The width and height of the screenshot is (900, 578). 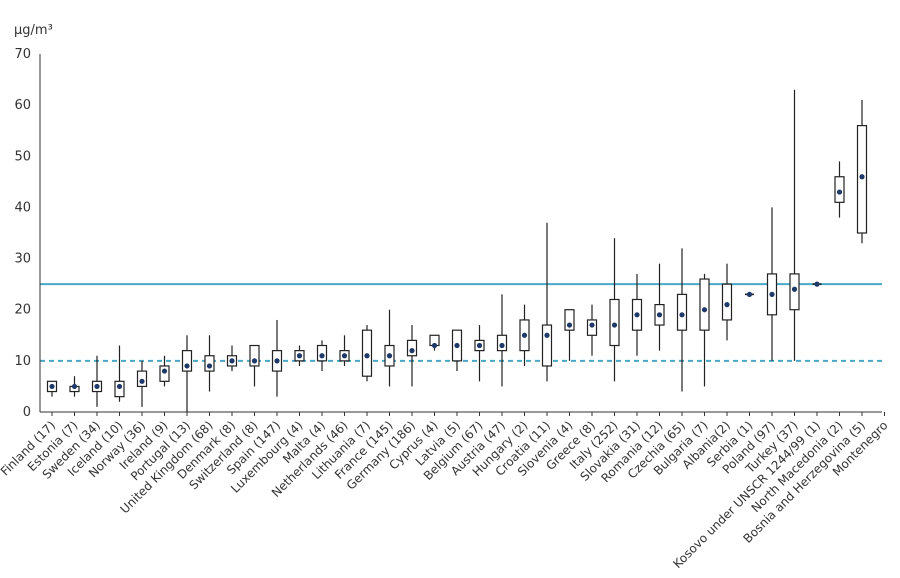 What do you see at coordinates (22, 105) in the screenshot?
I see `y-tick-label: 60` at bounding box center [22, 105].